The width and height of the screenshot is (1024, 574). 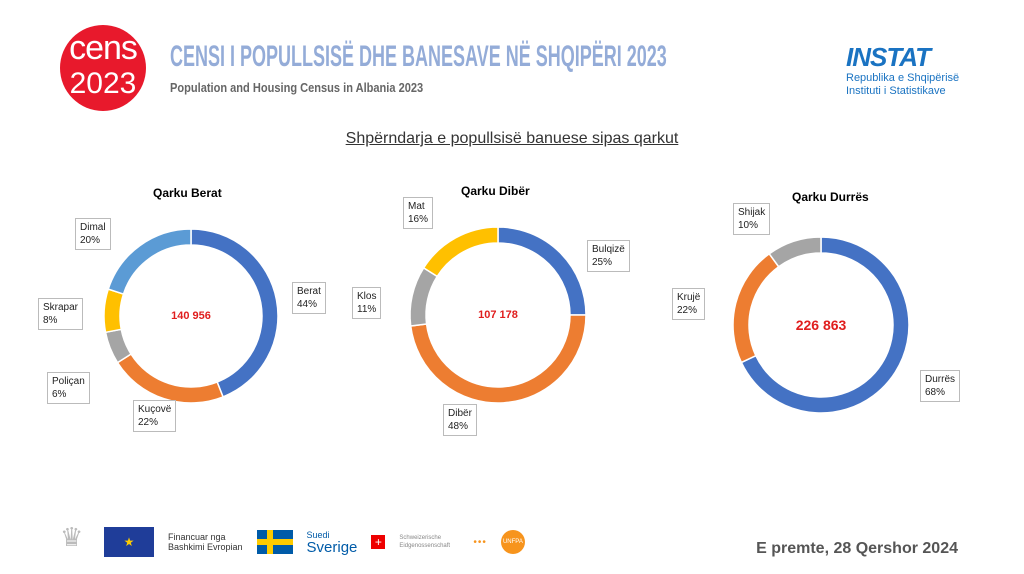 What do you see at coordinates (114, 311) in the screenshot?
I see `donut-slice-skrapar` at bounding box center [114, 311].